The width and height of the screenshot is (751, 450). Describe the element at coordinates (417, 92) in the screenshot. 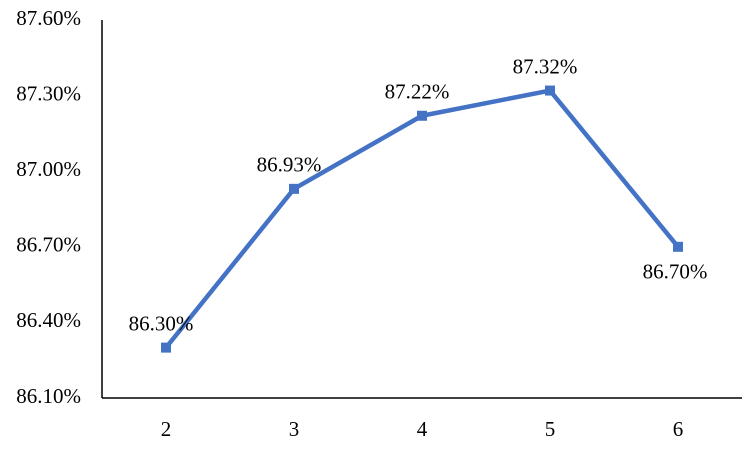

I see `data-label: 87.22%` at that location.